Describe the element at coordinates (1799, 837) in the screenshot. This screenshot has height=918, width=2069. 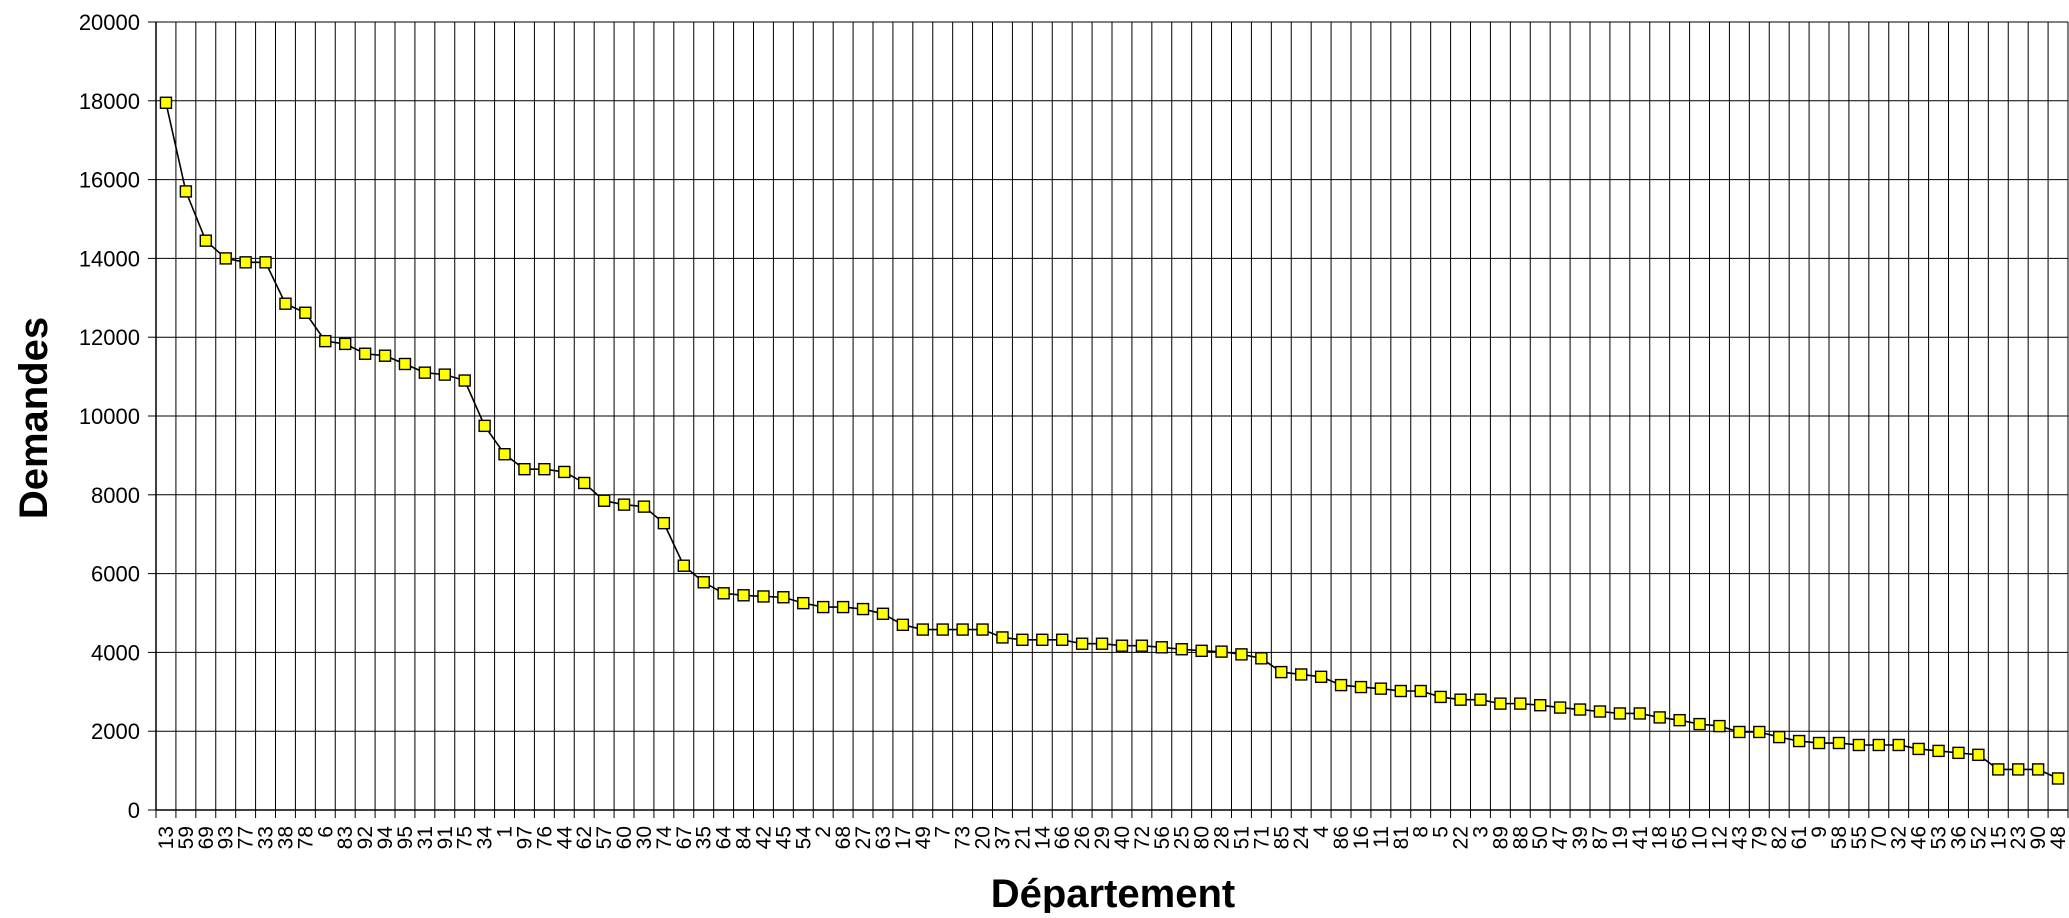
I see `x-tick-label: 61` at that location.